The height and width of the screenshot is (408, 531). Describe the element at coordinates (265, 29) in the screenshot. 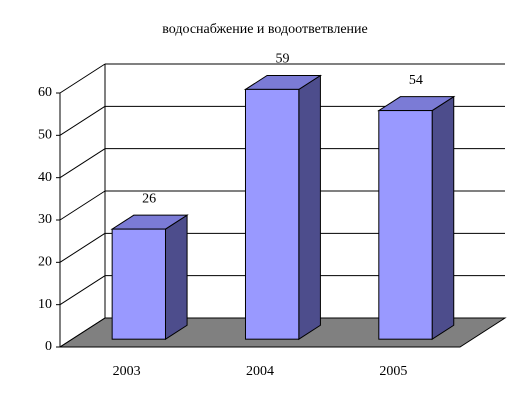

I see `chart-title: водоснабжение и водоответвление` at that location.